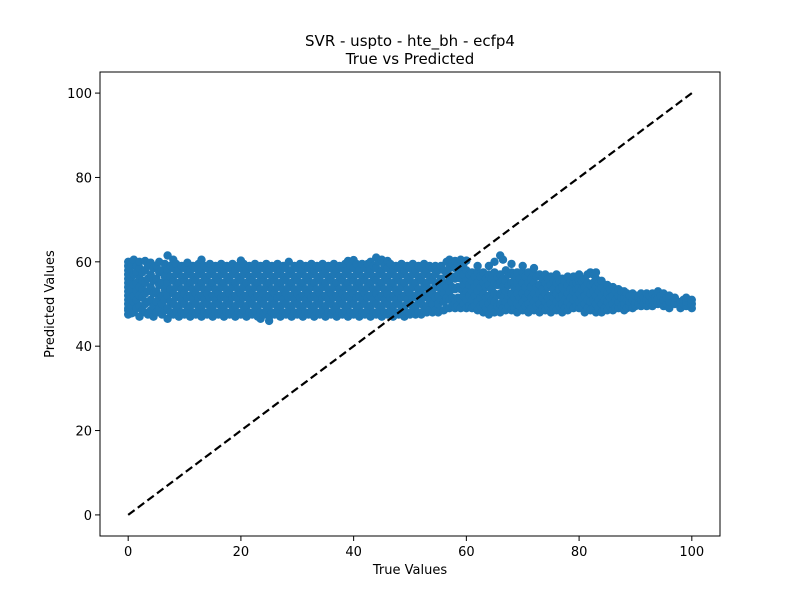 This screenshot has height=600, width=800. Describe the element at coordinates (410, 41) in the screenshot. I see `chart-title-line-1: SVR - uspto - hte_bh - ecfp4` at that location.